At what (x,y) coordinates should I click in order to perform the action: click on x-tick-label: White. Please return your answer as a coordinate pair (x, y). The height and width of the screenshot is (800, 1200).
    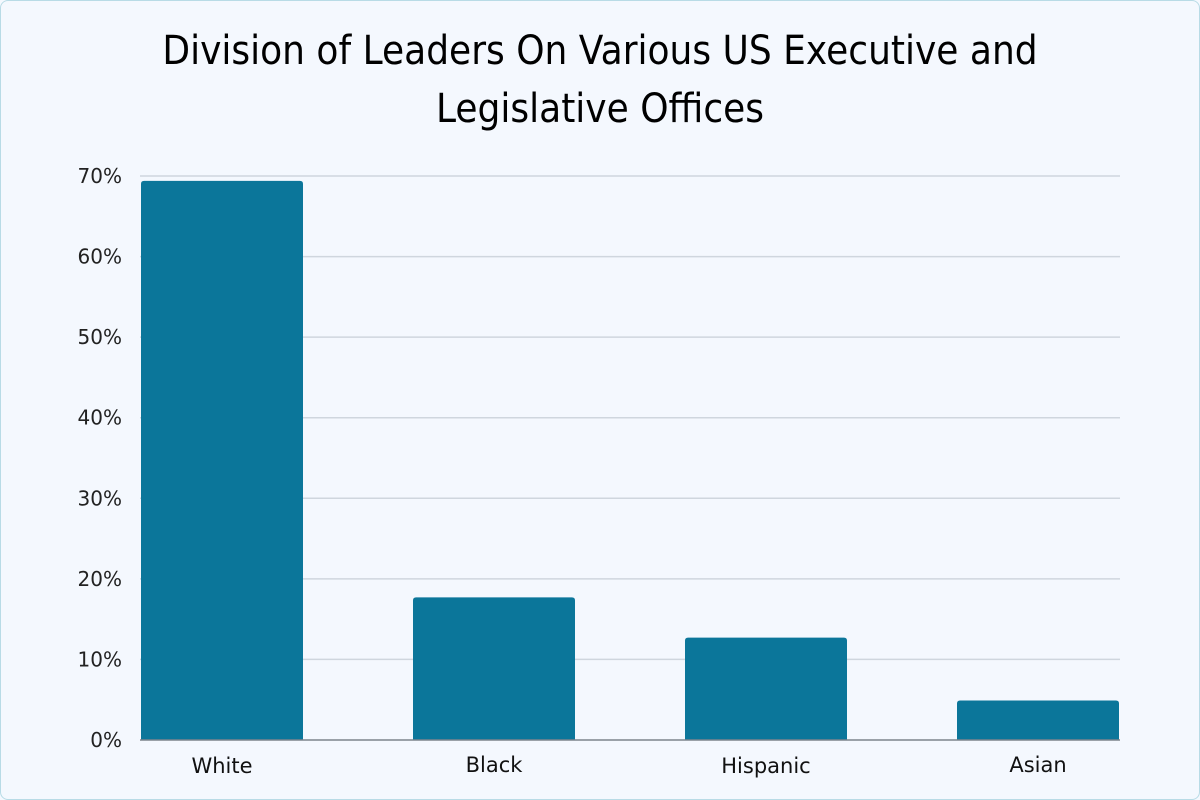
    Looking at the image, I should click on (221, 766).